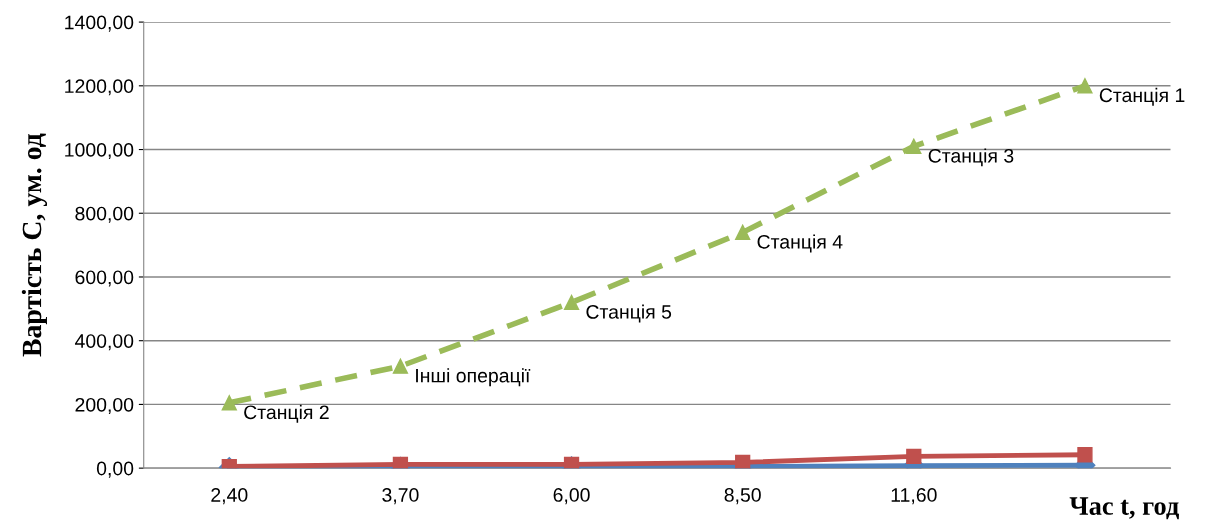 The image size is (1218, 526). What do you see at coordinates (400, 496) in the screenshot?
I see `x-tick-label: 3,70` at bounding box center [400, 496].